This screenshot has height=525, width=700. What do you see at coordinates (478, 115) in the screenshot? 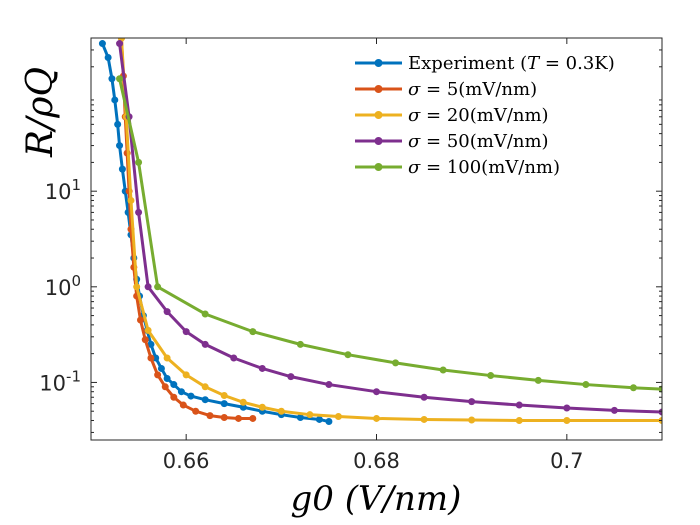
I see `legend-label: σ = 20(mV/nm)` at bounding box center [478, 115].